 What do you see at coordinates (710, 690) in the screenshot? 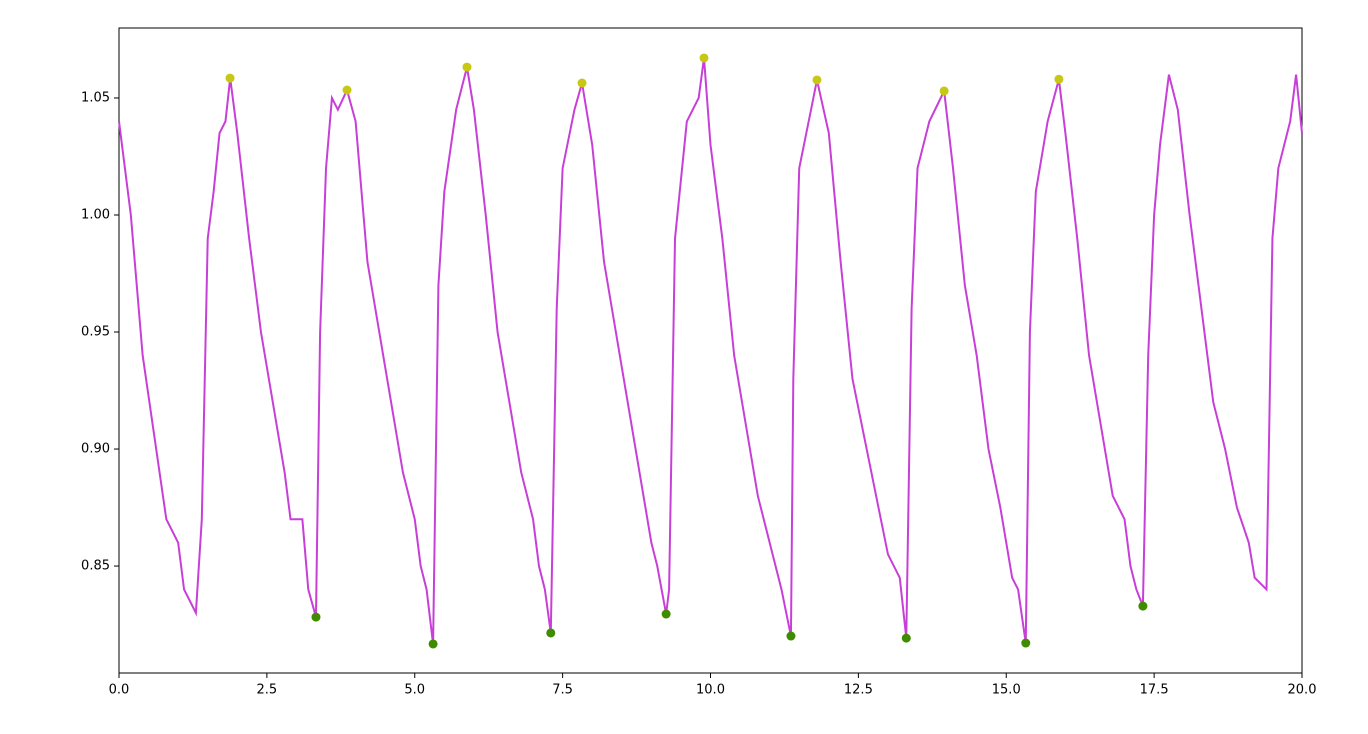
I see `x-tick-label: 10.0` at bounding box center [710, 690].